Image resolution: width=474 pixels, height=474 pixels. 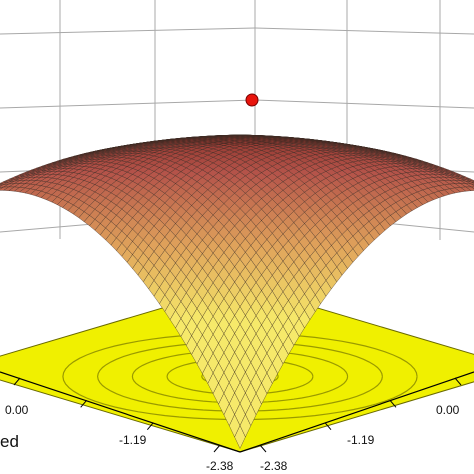 I want to click on y-tick-label-2: 0.00, so click(x=448, y=410).